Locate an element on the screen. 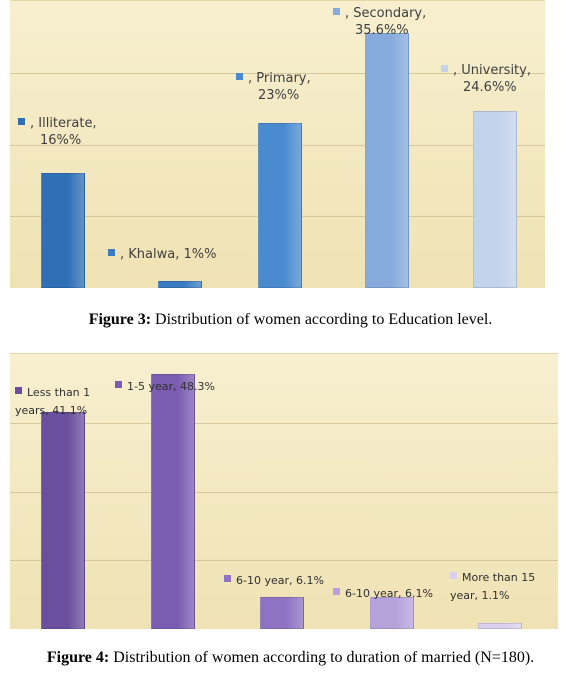 The height and width of the screenshot is (675, 581). data-label: , Primary, 23%% is located at coordinates (273, 87).